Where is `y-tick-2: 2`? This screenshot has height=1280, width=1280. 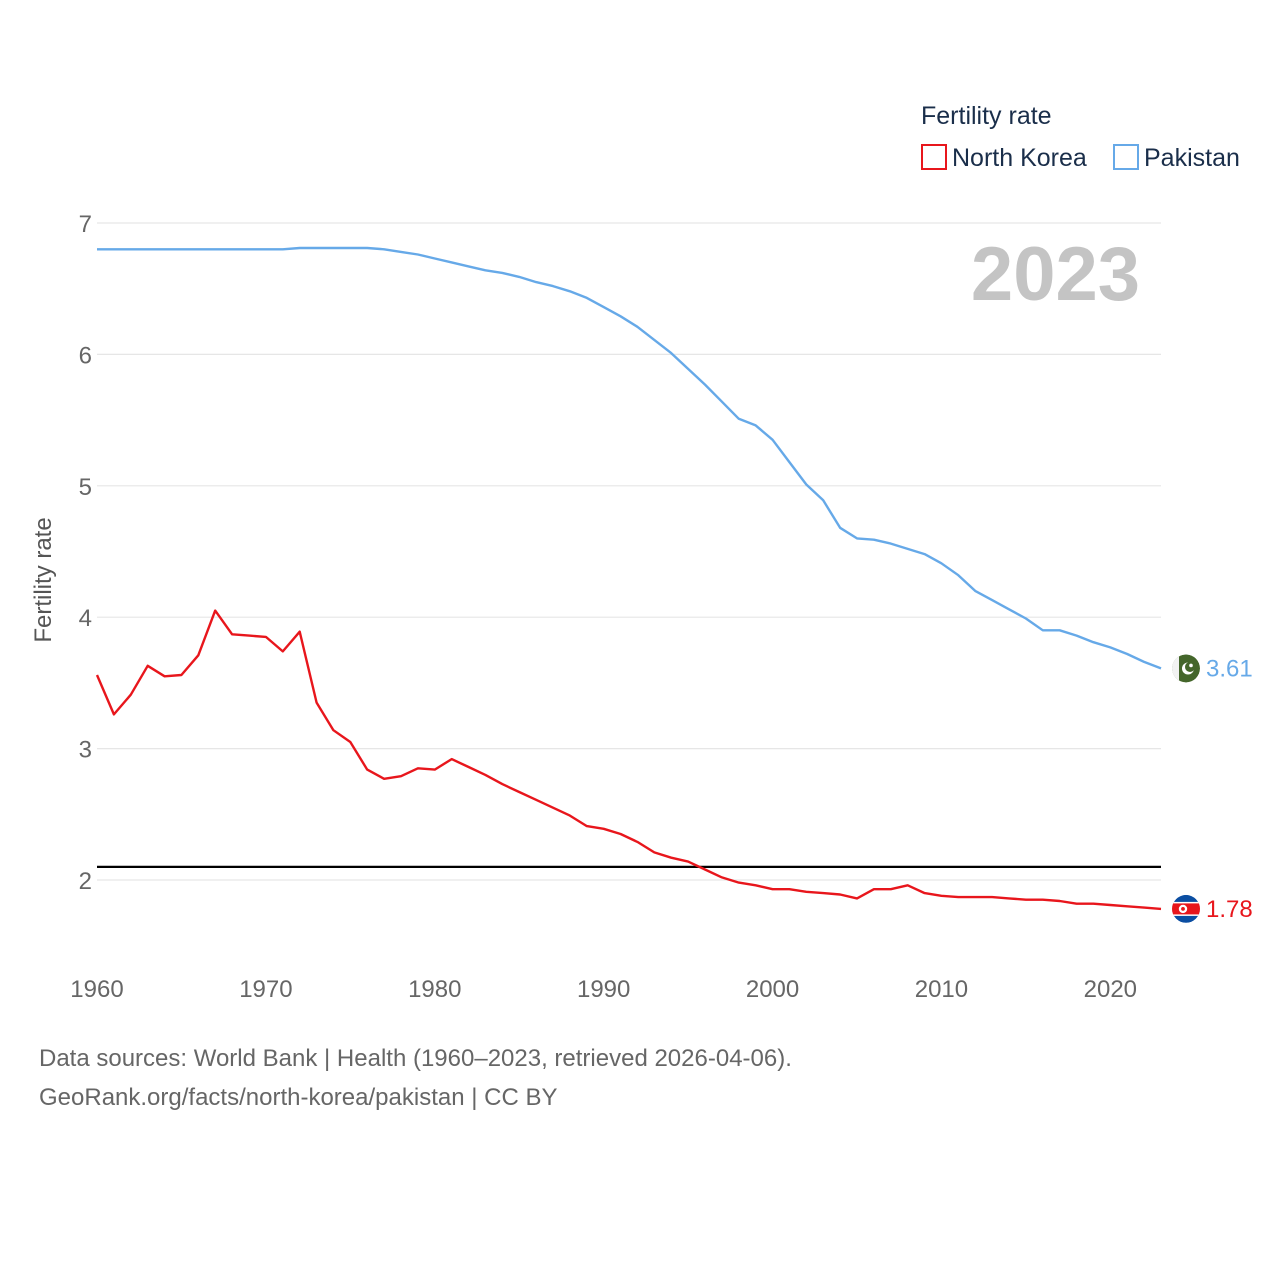 y-tick-2: 2 is located at coordinates (85, 881).